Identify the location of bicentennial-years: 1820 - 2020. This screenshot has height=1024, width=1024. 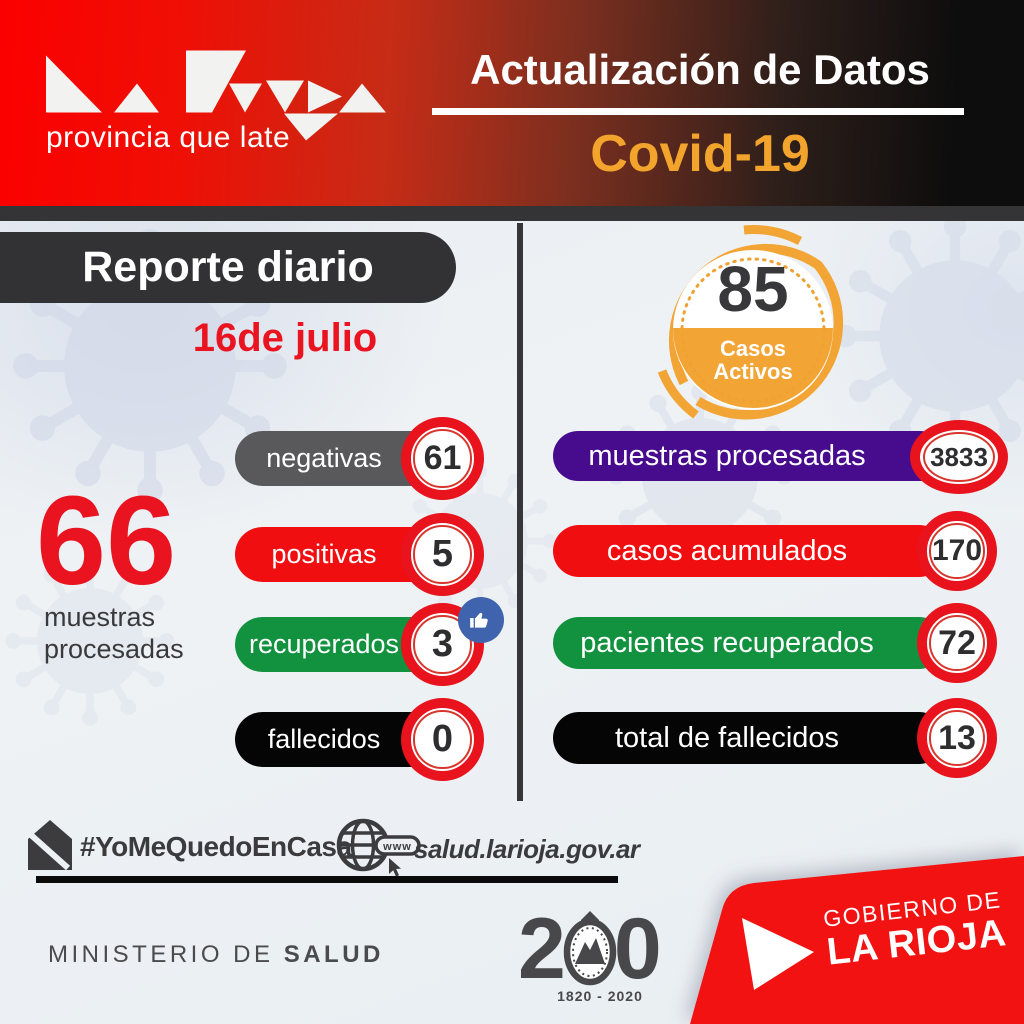
(600, 996).